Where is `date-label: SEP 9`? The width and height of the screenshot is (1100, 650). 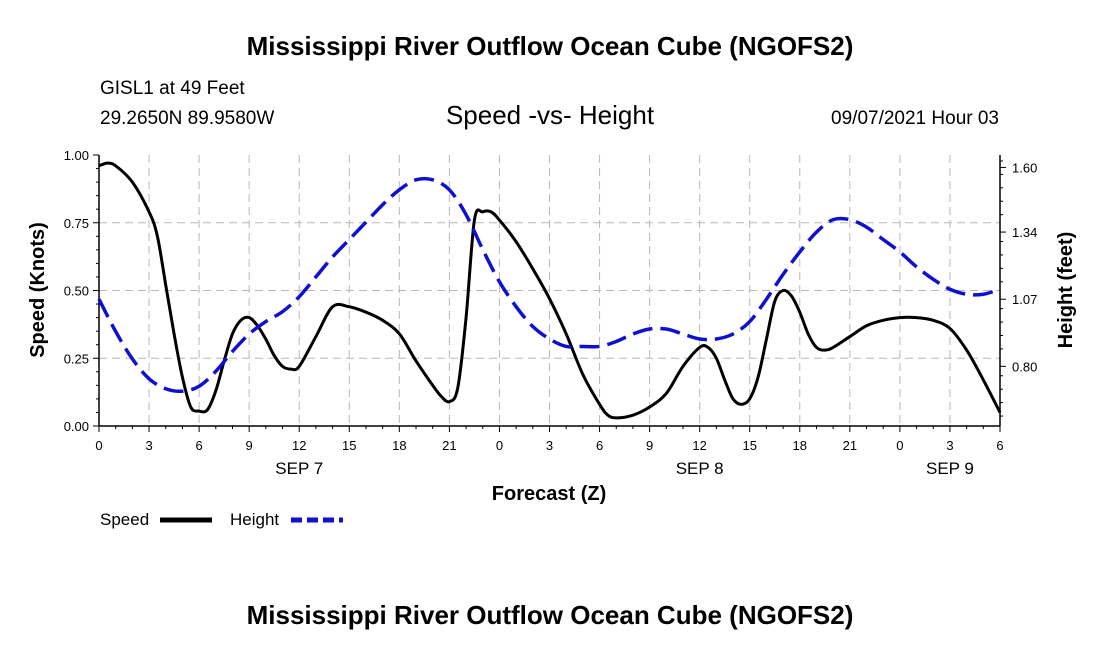 date-label: SEP 9 is located at coordinates (950, 468).